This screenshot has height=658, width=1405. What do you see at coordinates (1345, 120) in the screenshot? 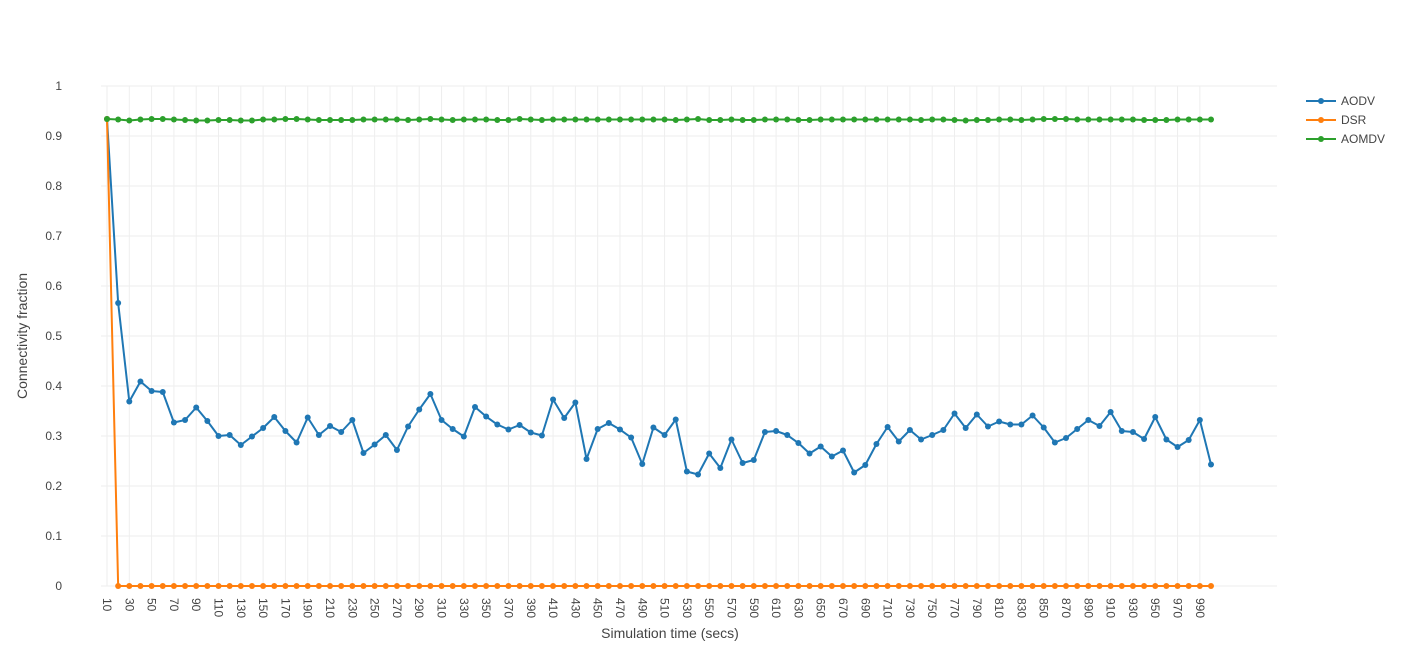
I see `legend: AODV DSR AOMDV` at bounding box center [1345, 120].